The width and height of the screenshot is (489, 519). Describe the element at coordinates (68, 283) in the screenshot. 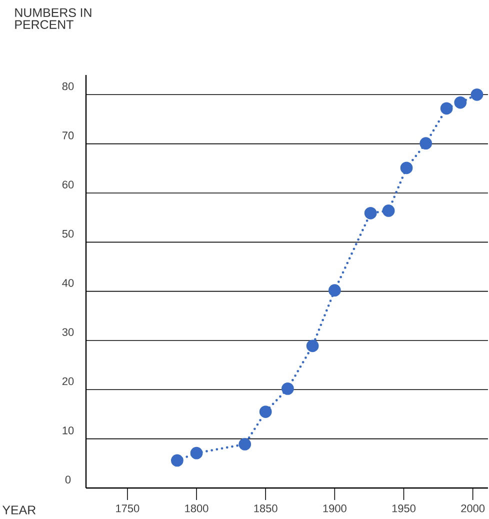

I see `y-tick-label: 40` at that location.